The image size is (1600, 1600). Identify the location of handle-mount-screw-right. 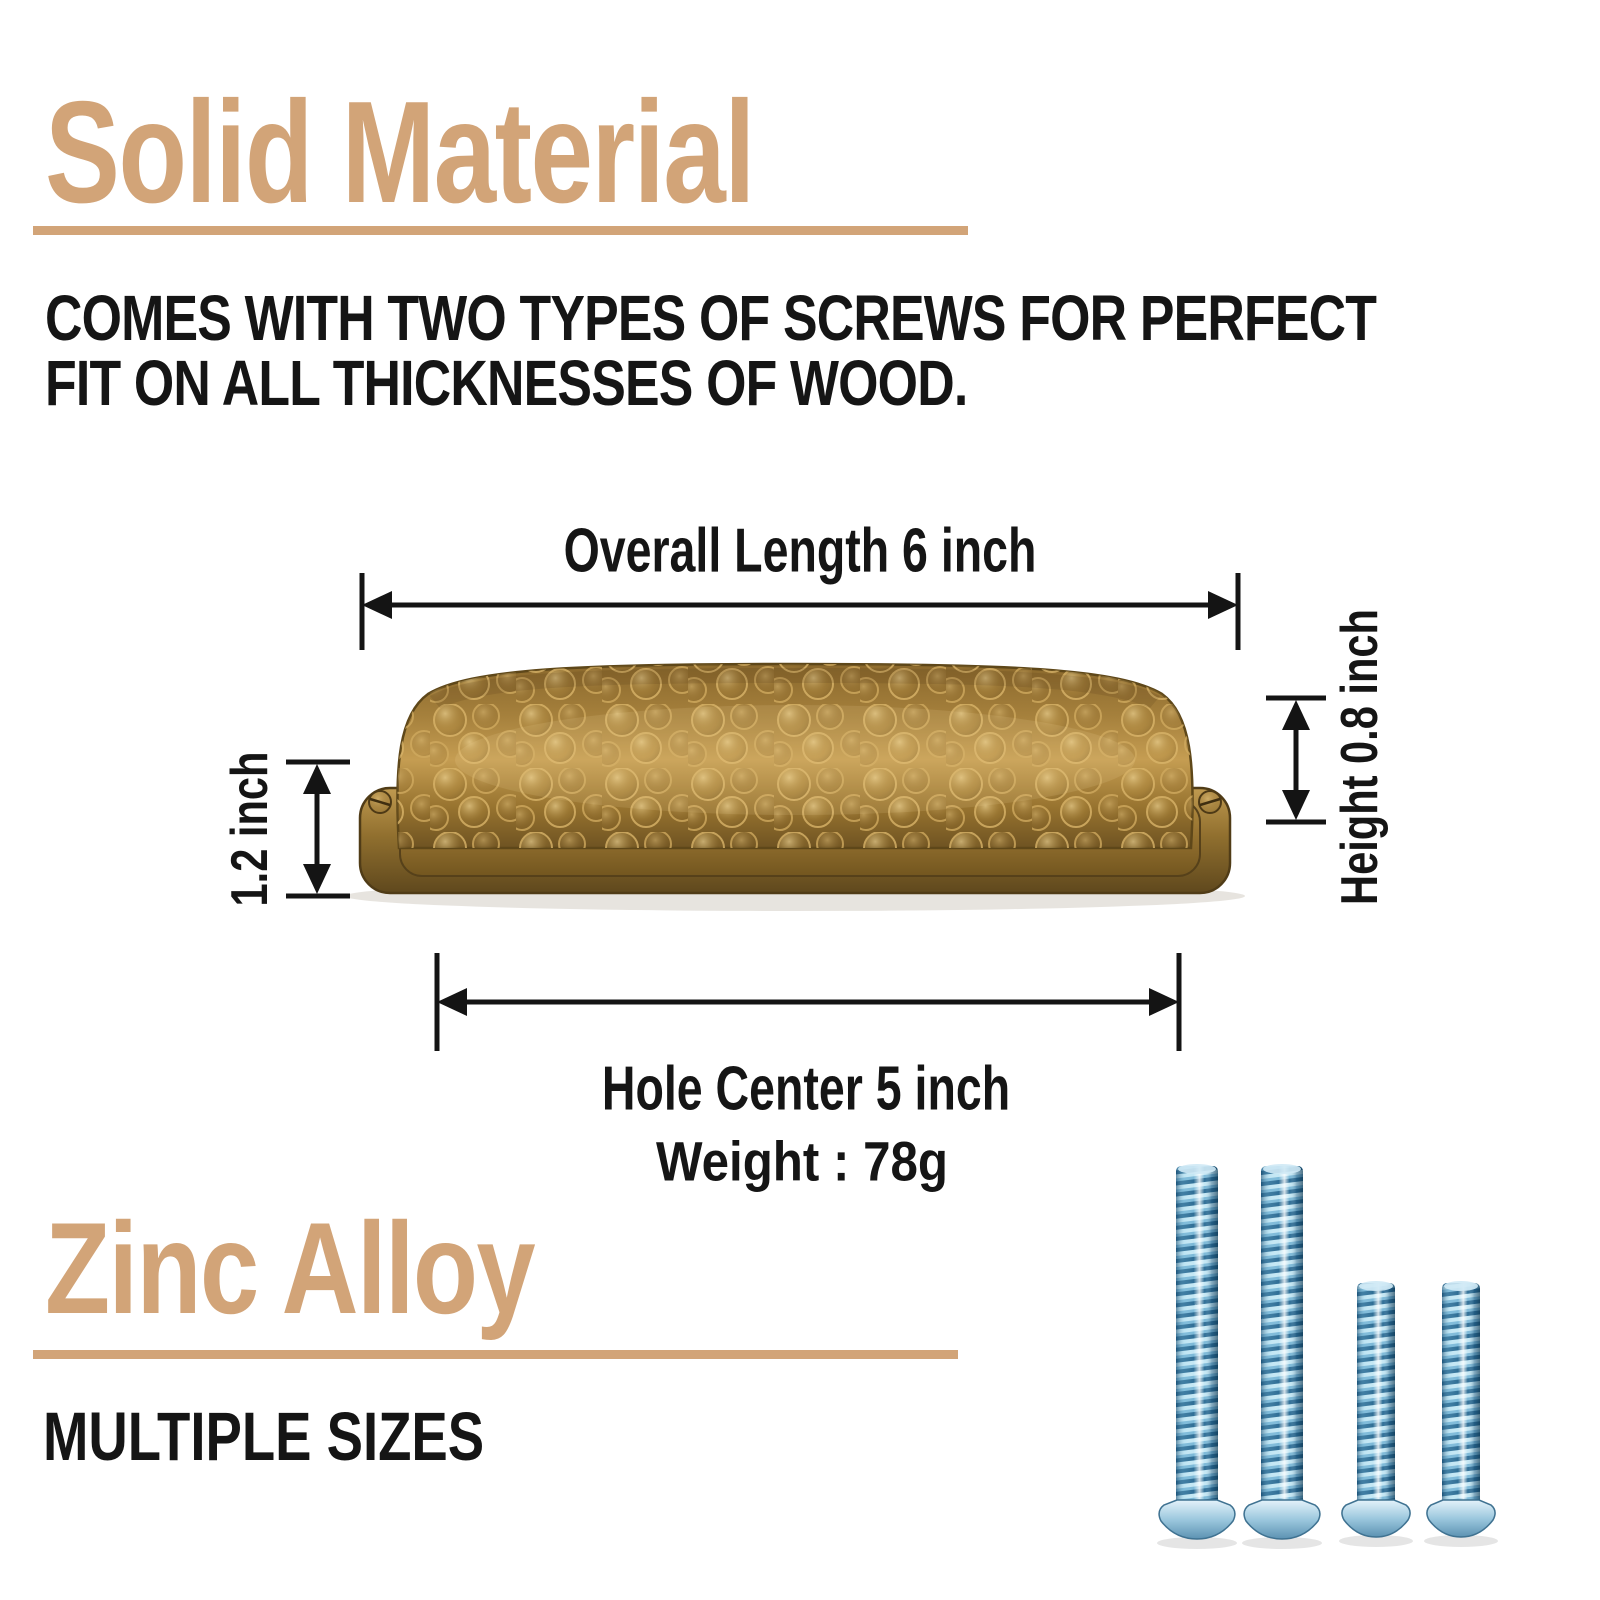
(1210, 802).